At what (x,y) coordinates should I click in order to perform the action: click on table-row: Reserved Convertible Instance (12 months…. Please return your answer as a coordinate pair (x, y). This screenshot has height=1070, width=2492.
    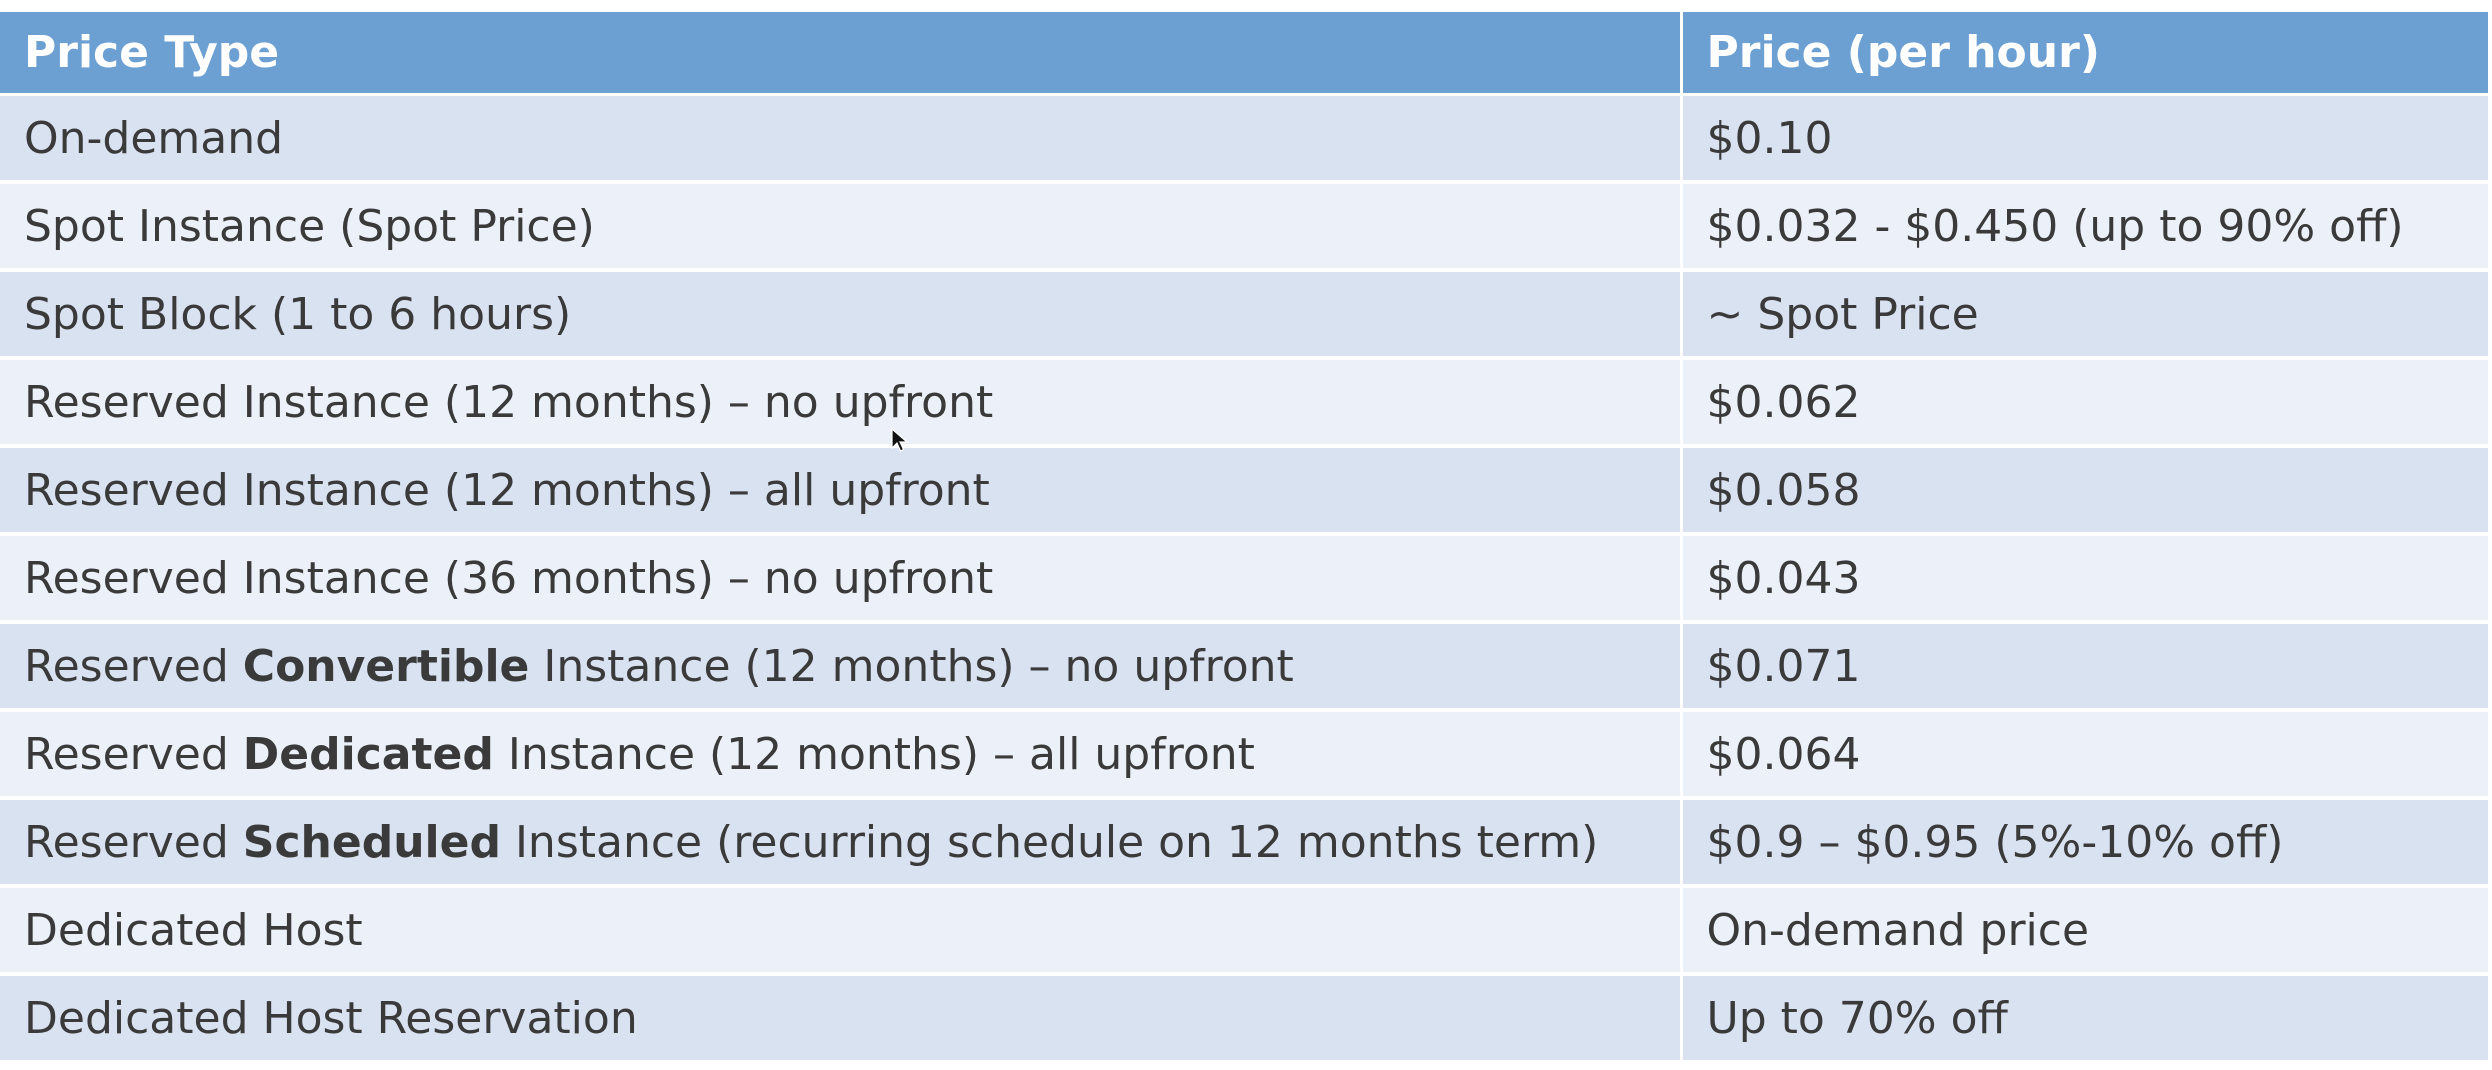
    Looking at the image, I should click on (1244, 667).